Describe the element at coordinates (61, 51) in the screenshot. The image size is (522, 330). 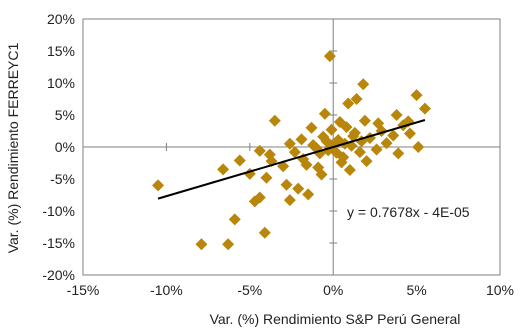
I see `y-tick-label: 15%` at that location.